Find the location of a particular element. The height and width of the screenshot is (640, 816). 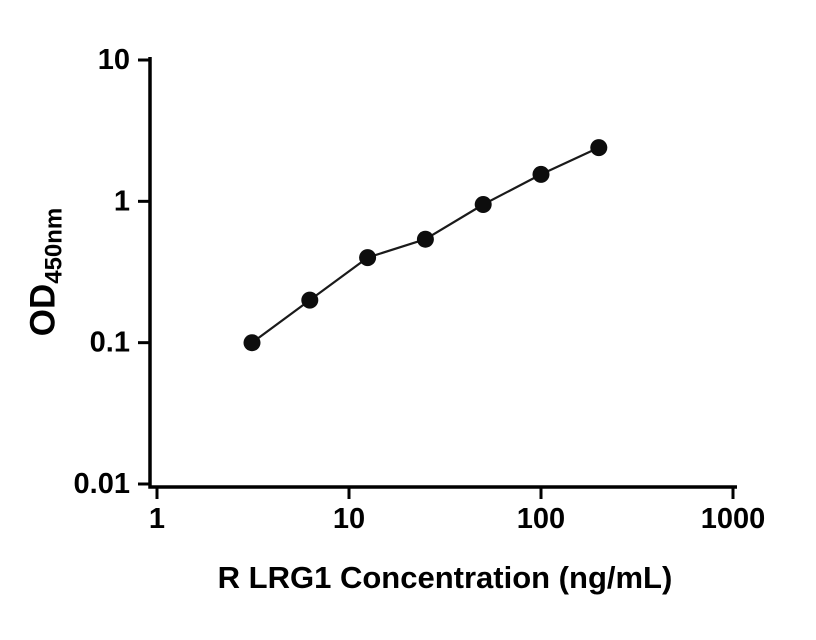

x-axis-tick-label: 1000 is located at coordinates (733, 519).